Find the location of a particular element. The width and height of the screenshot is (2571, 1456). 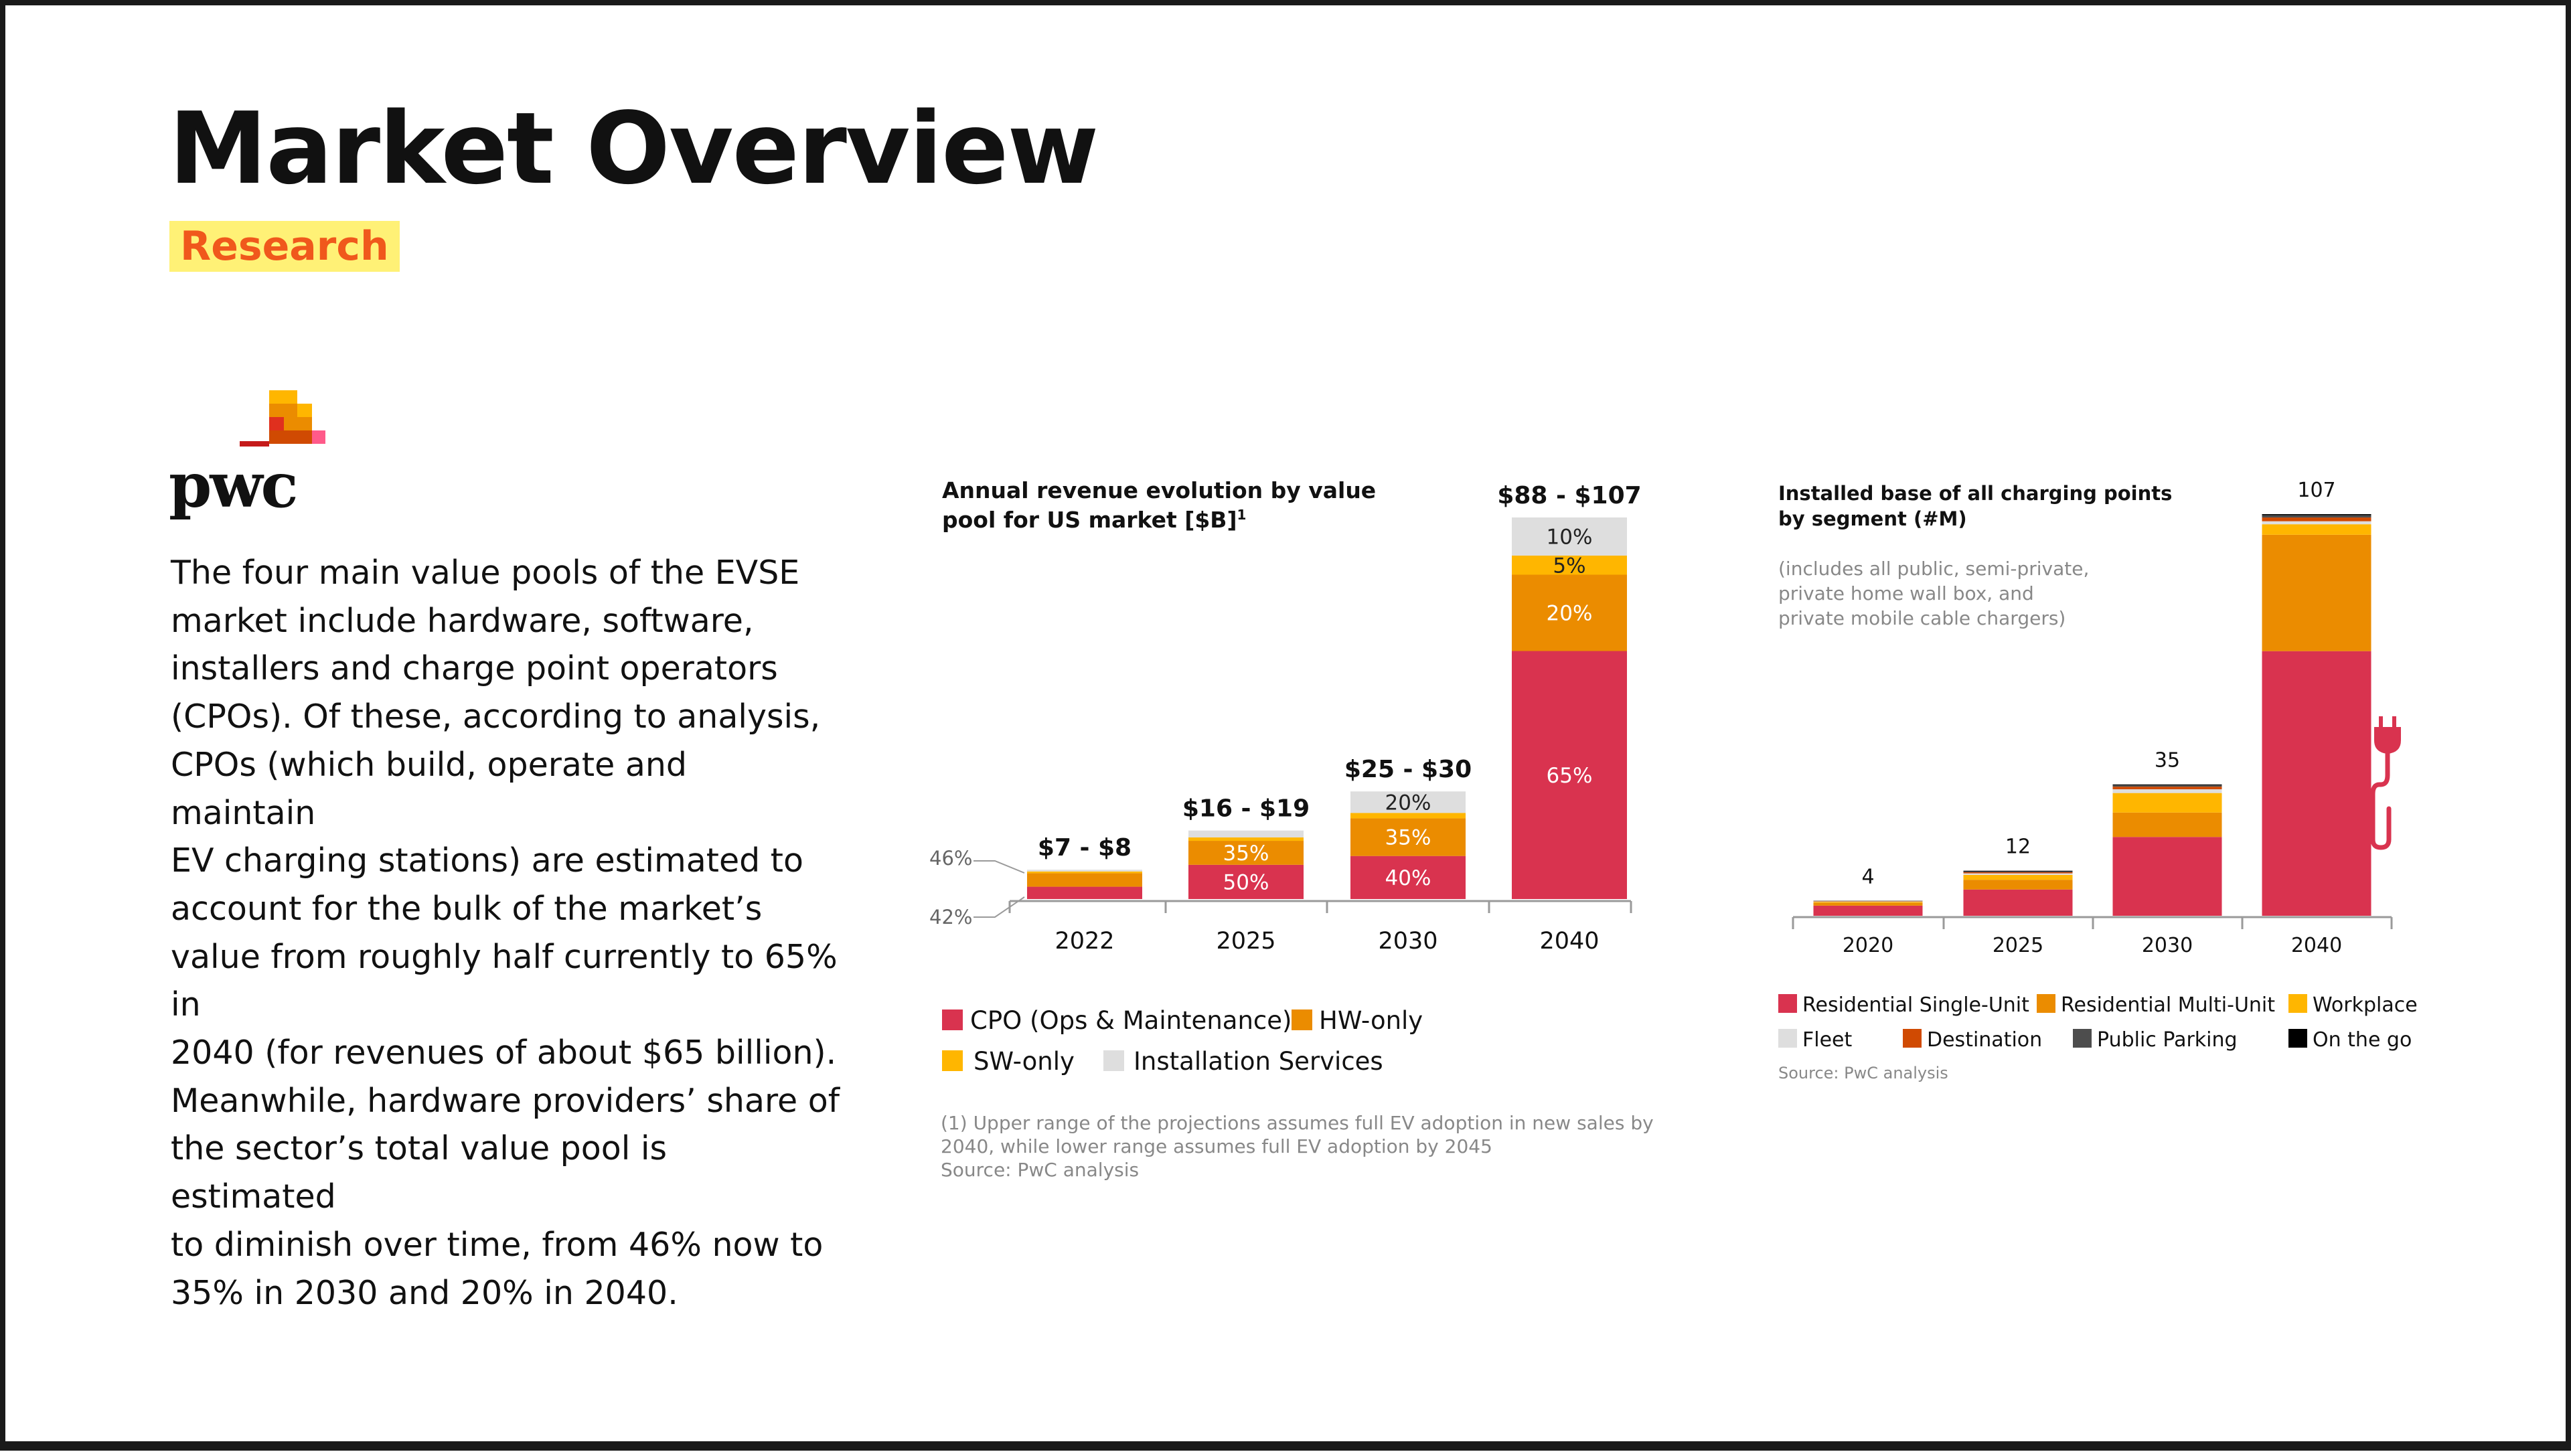

bar-total-label: $88 - $107 is located at coordinates (1569, 495).